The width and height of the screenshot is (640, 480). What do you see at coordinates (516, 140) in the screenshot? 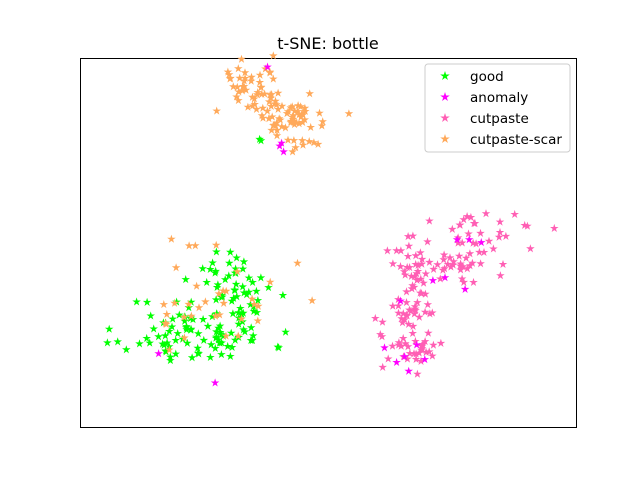
I see `legend-label-cutpaste-scar: cutpaste-scar` at bounding box center [516, 140].